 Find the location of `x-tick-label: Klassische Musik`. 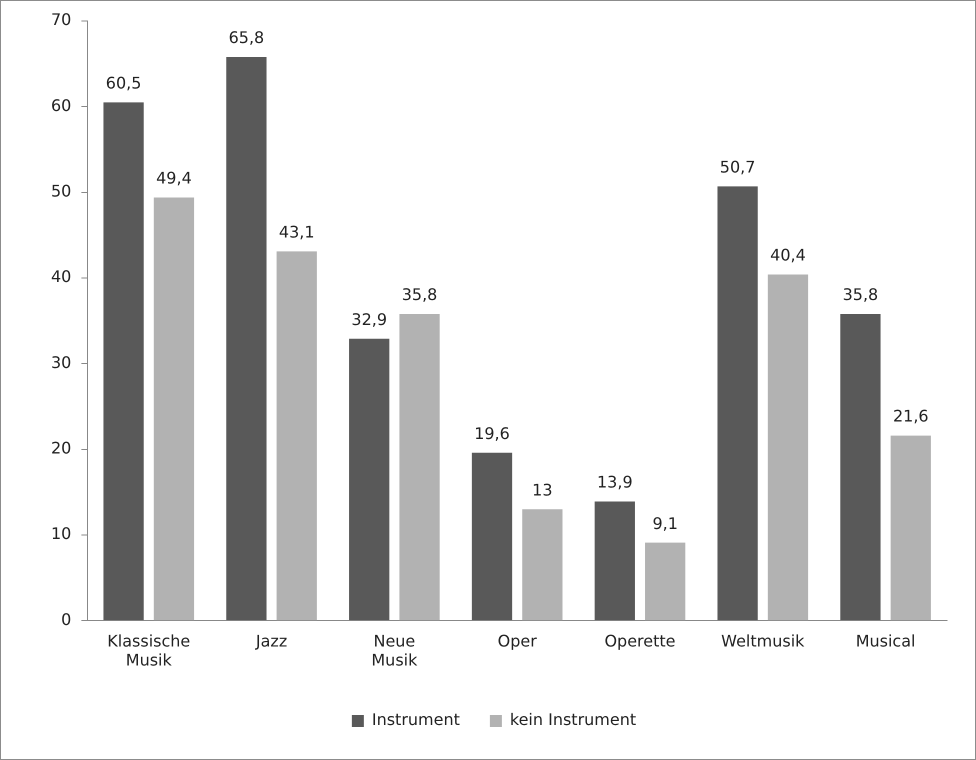

x-tick-label: Klassische Musik is located at coordinates (148, 650).